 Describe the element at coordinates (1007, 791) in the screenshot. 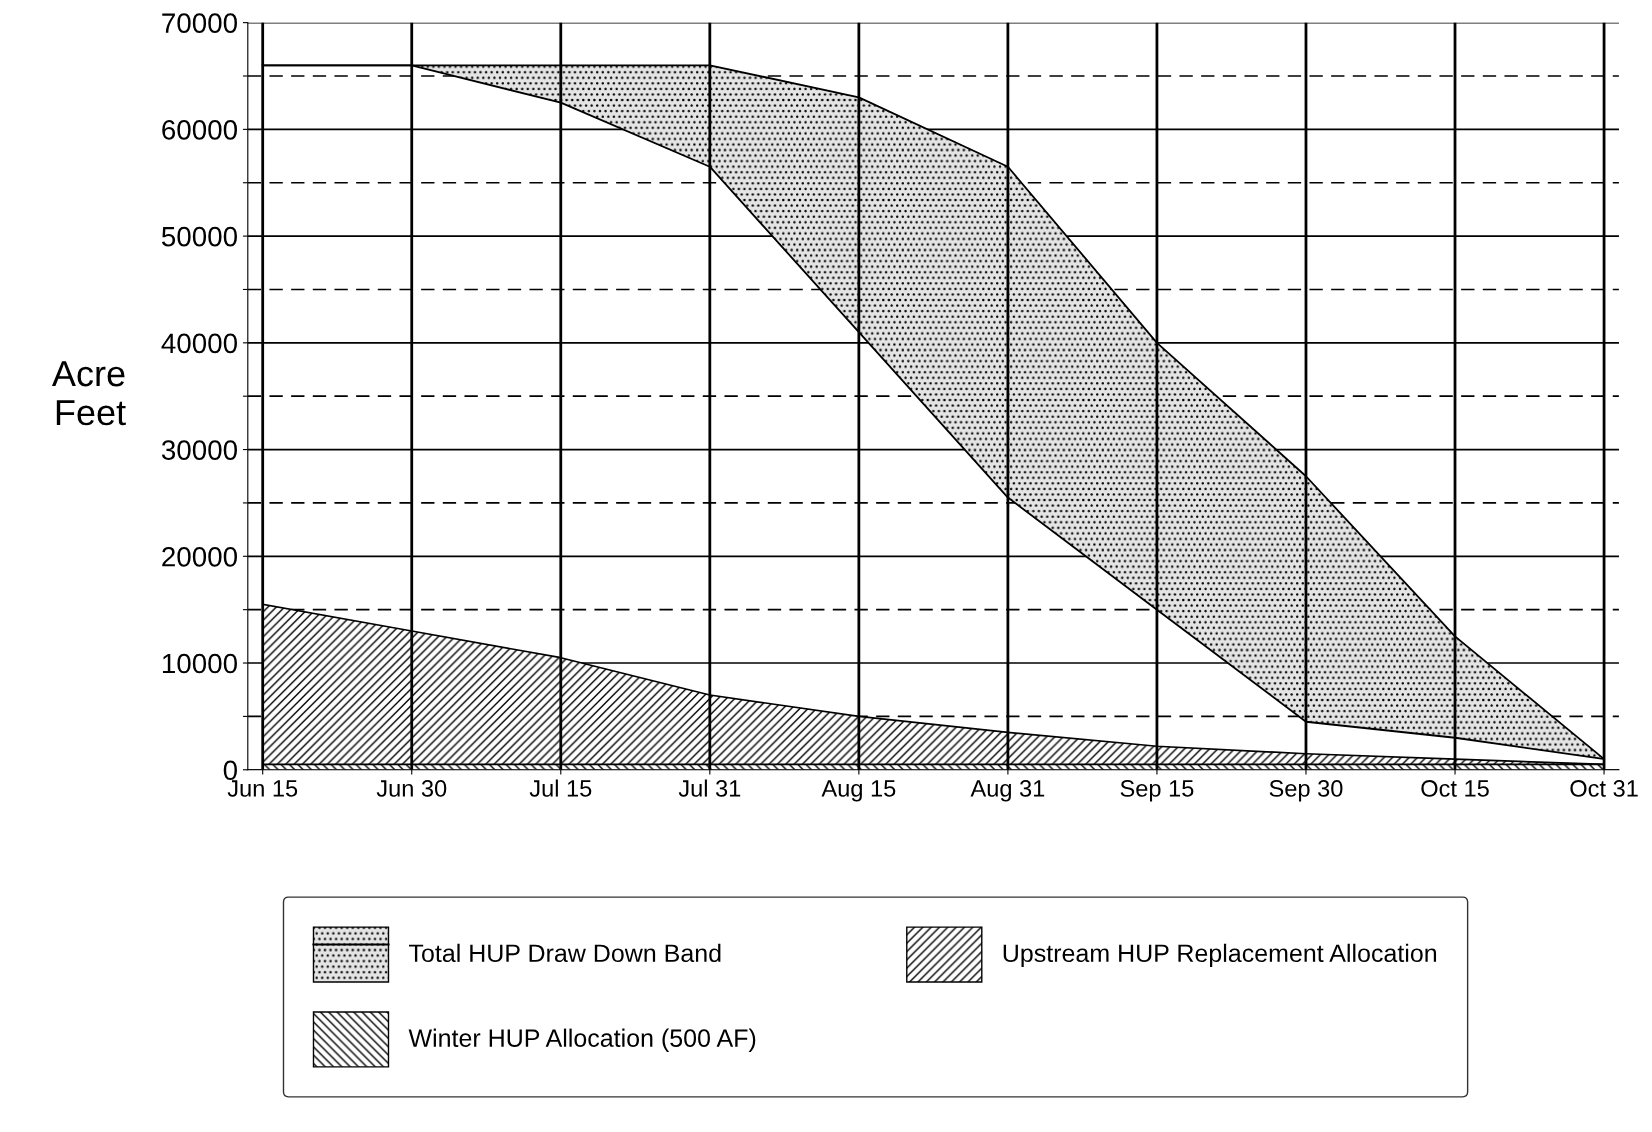

I see `x-tick-label: Aug 31` at that location.